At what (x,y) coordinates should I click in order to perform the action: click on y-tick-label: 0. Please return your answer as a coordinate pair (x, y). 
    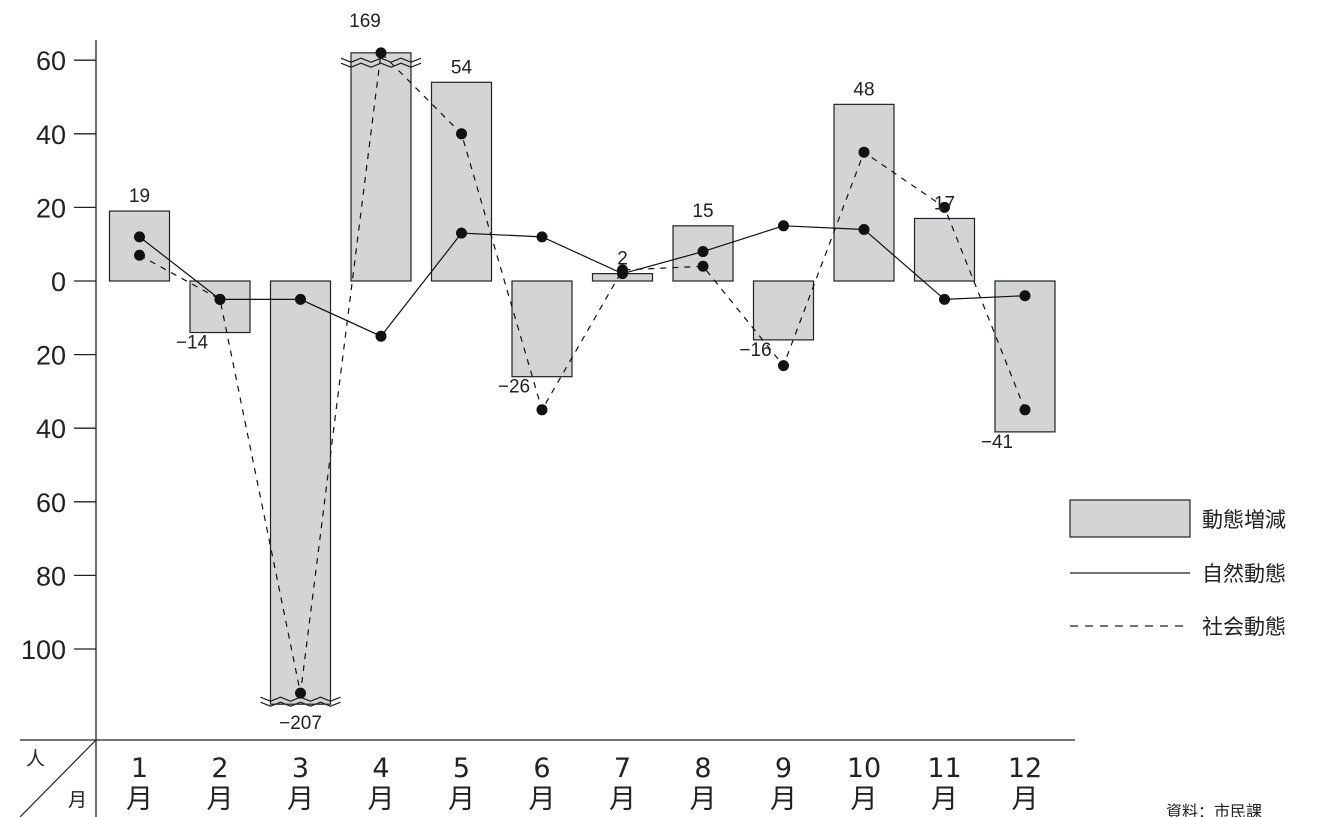
    Looking at the image, I should click on (58, 282).